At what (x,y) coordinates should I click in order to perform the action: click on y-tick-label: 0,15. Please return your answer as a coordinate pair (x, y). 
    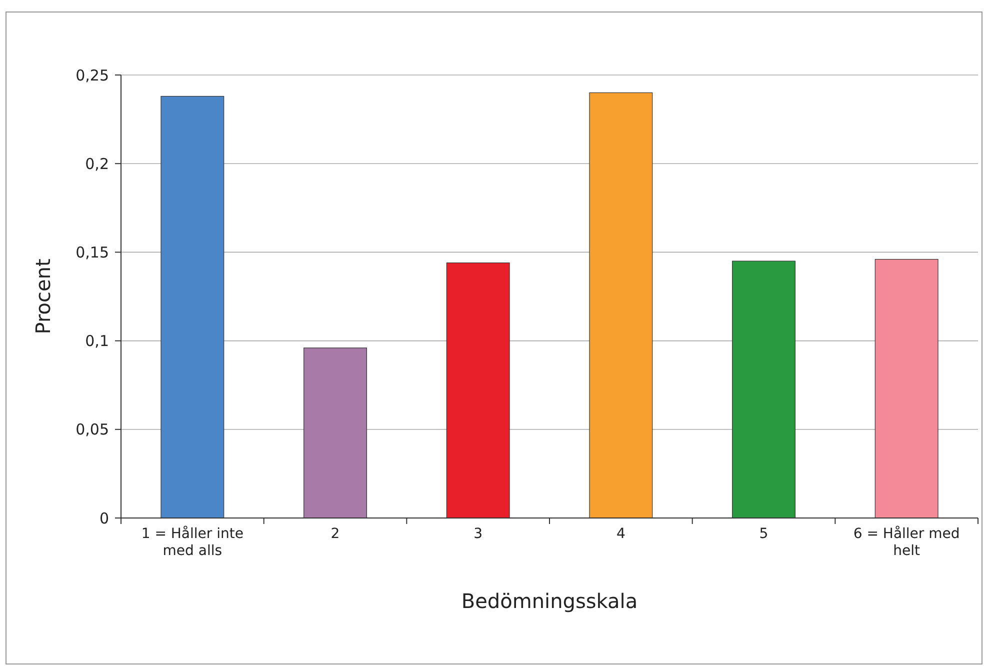
    Looking at the image, I should click on (92, 252).